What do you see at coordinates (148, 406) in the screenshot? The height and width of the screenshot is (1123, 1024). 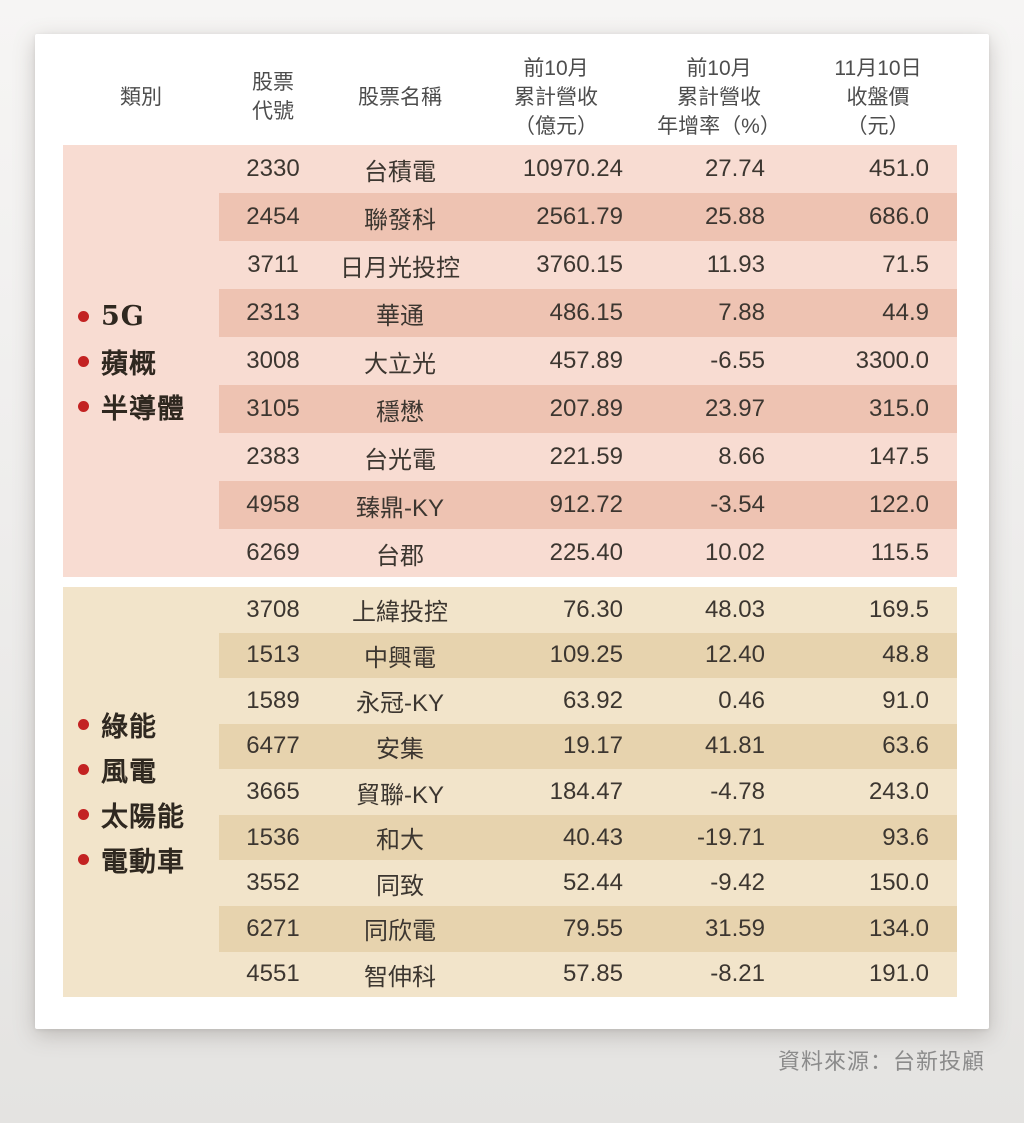 I see `category-item: 半導體` at bounding box center [148, 406].